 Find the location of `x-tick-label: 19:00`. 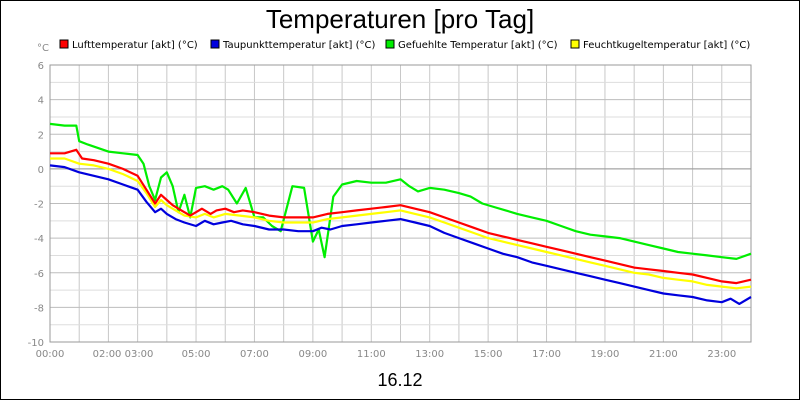

x-tick-label: 19:00 is located at coordinates (605, 354).